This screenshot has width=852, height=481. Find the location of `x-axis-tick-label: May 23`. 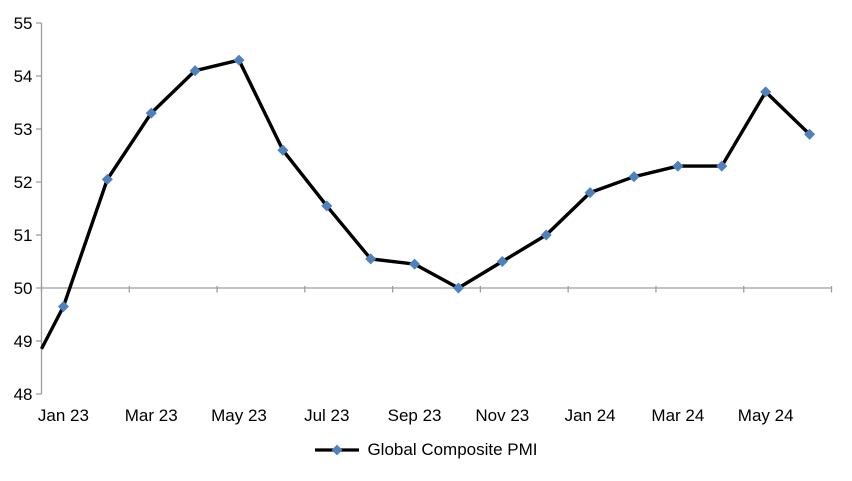

x-axis-tick-label: May 23 is located at coordinates (239, 415).